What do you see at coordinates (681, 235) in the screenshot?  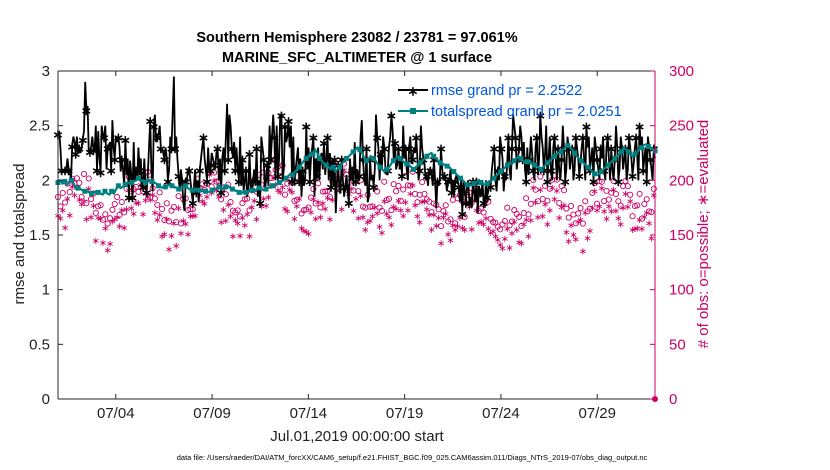 I see `y-tick-label-right: 150` at bounding box center [681, 235].